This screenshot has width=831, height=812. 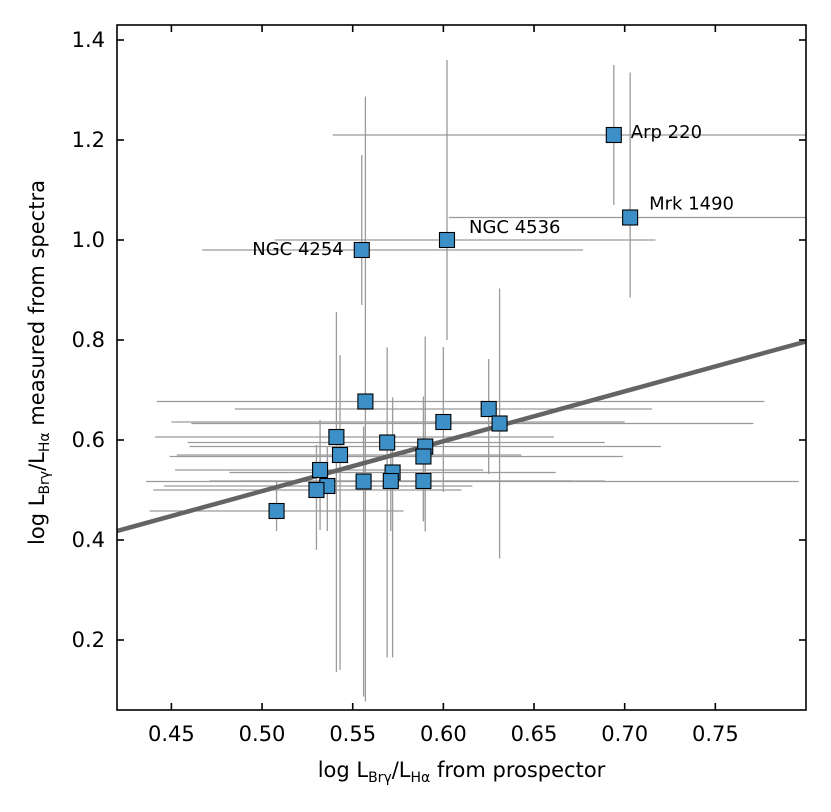 I want to click on y-tick-label: 0.4, so click(x=88, y=540).